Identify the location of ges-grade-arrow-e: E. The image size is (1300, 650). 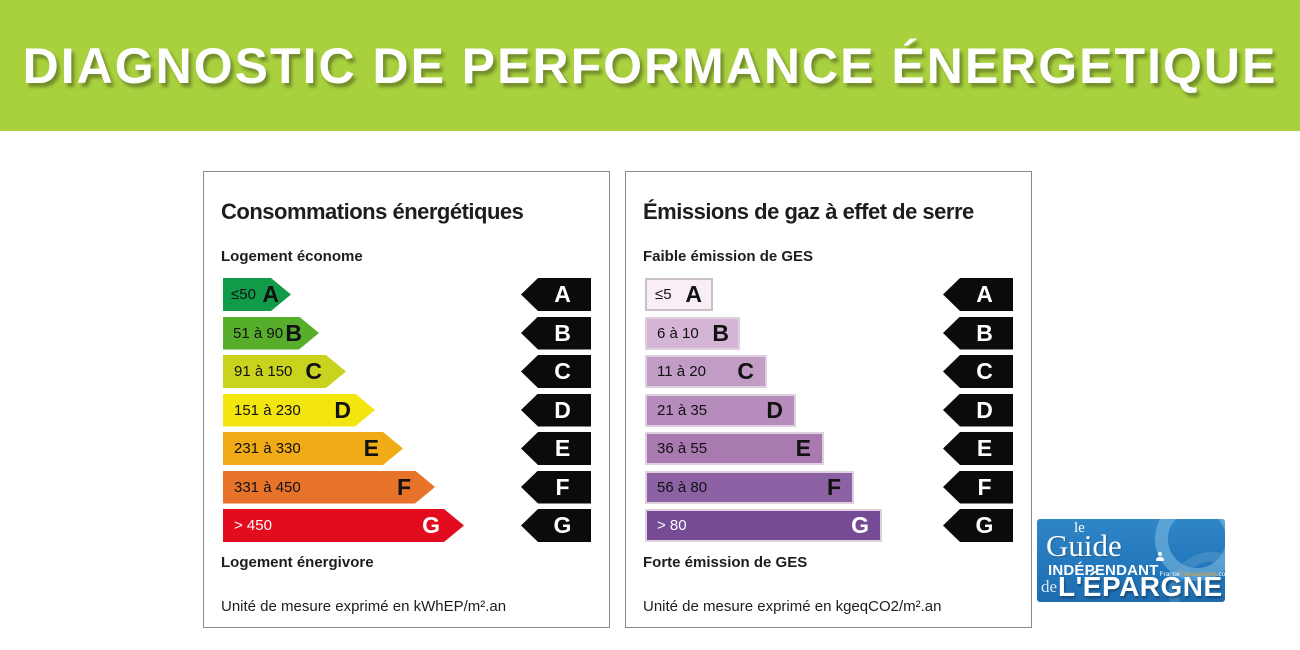
(978, 448).